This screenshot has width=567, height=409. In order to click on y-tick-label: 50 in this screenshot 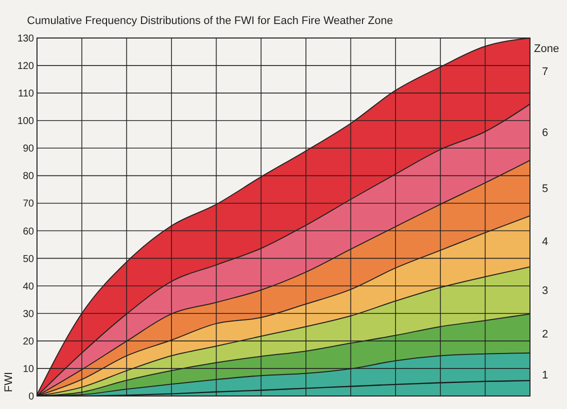, I will do `click(28, 259)`.